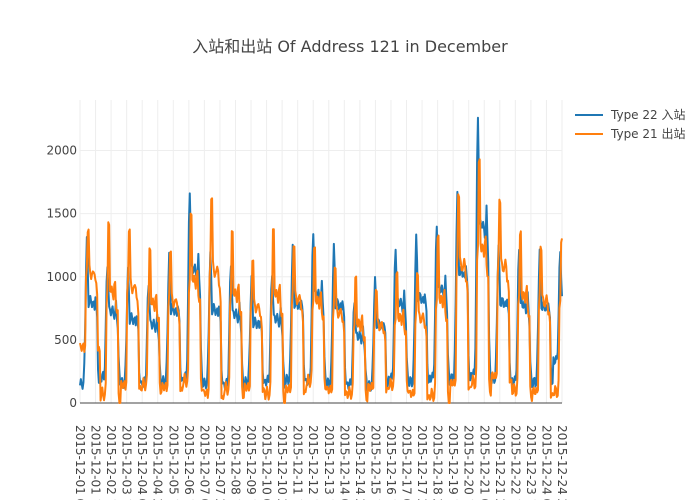  Describe the element at coordinates (453, 462) in the screenshot. I see `x-tick-label: 2015-12-19 1` at that location.